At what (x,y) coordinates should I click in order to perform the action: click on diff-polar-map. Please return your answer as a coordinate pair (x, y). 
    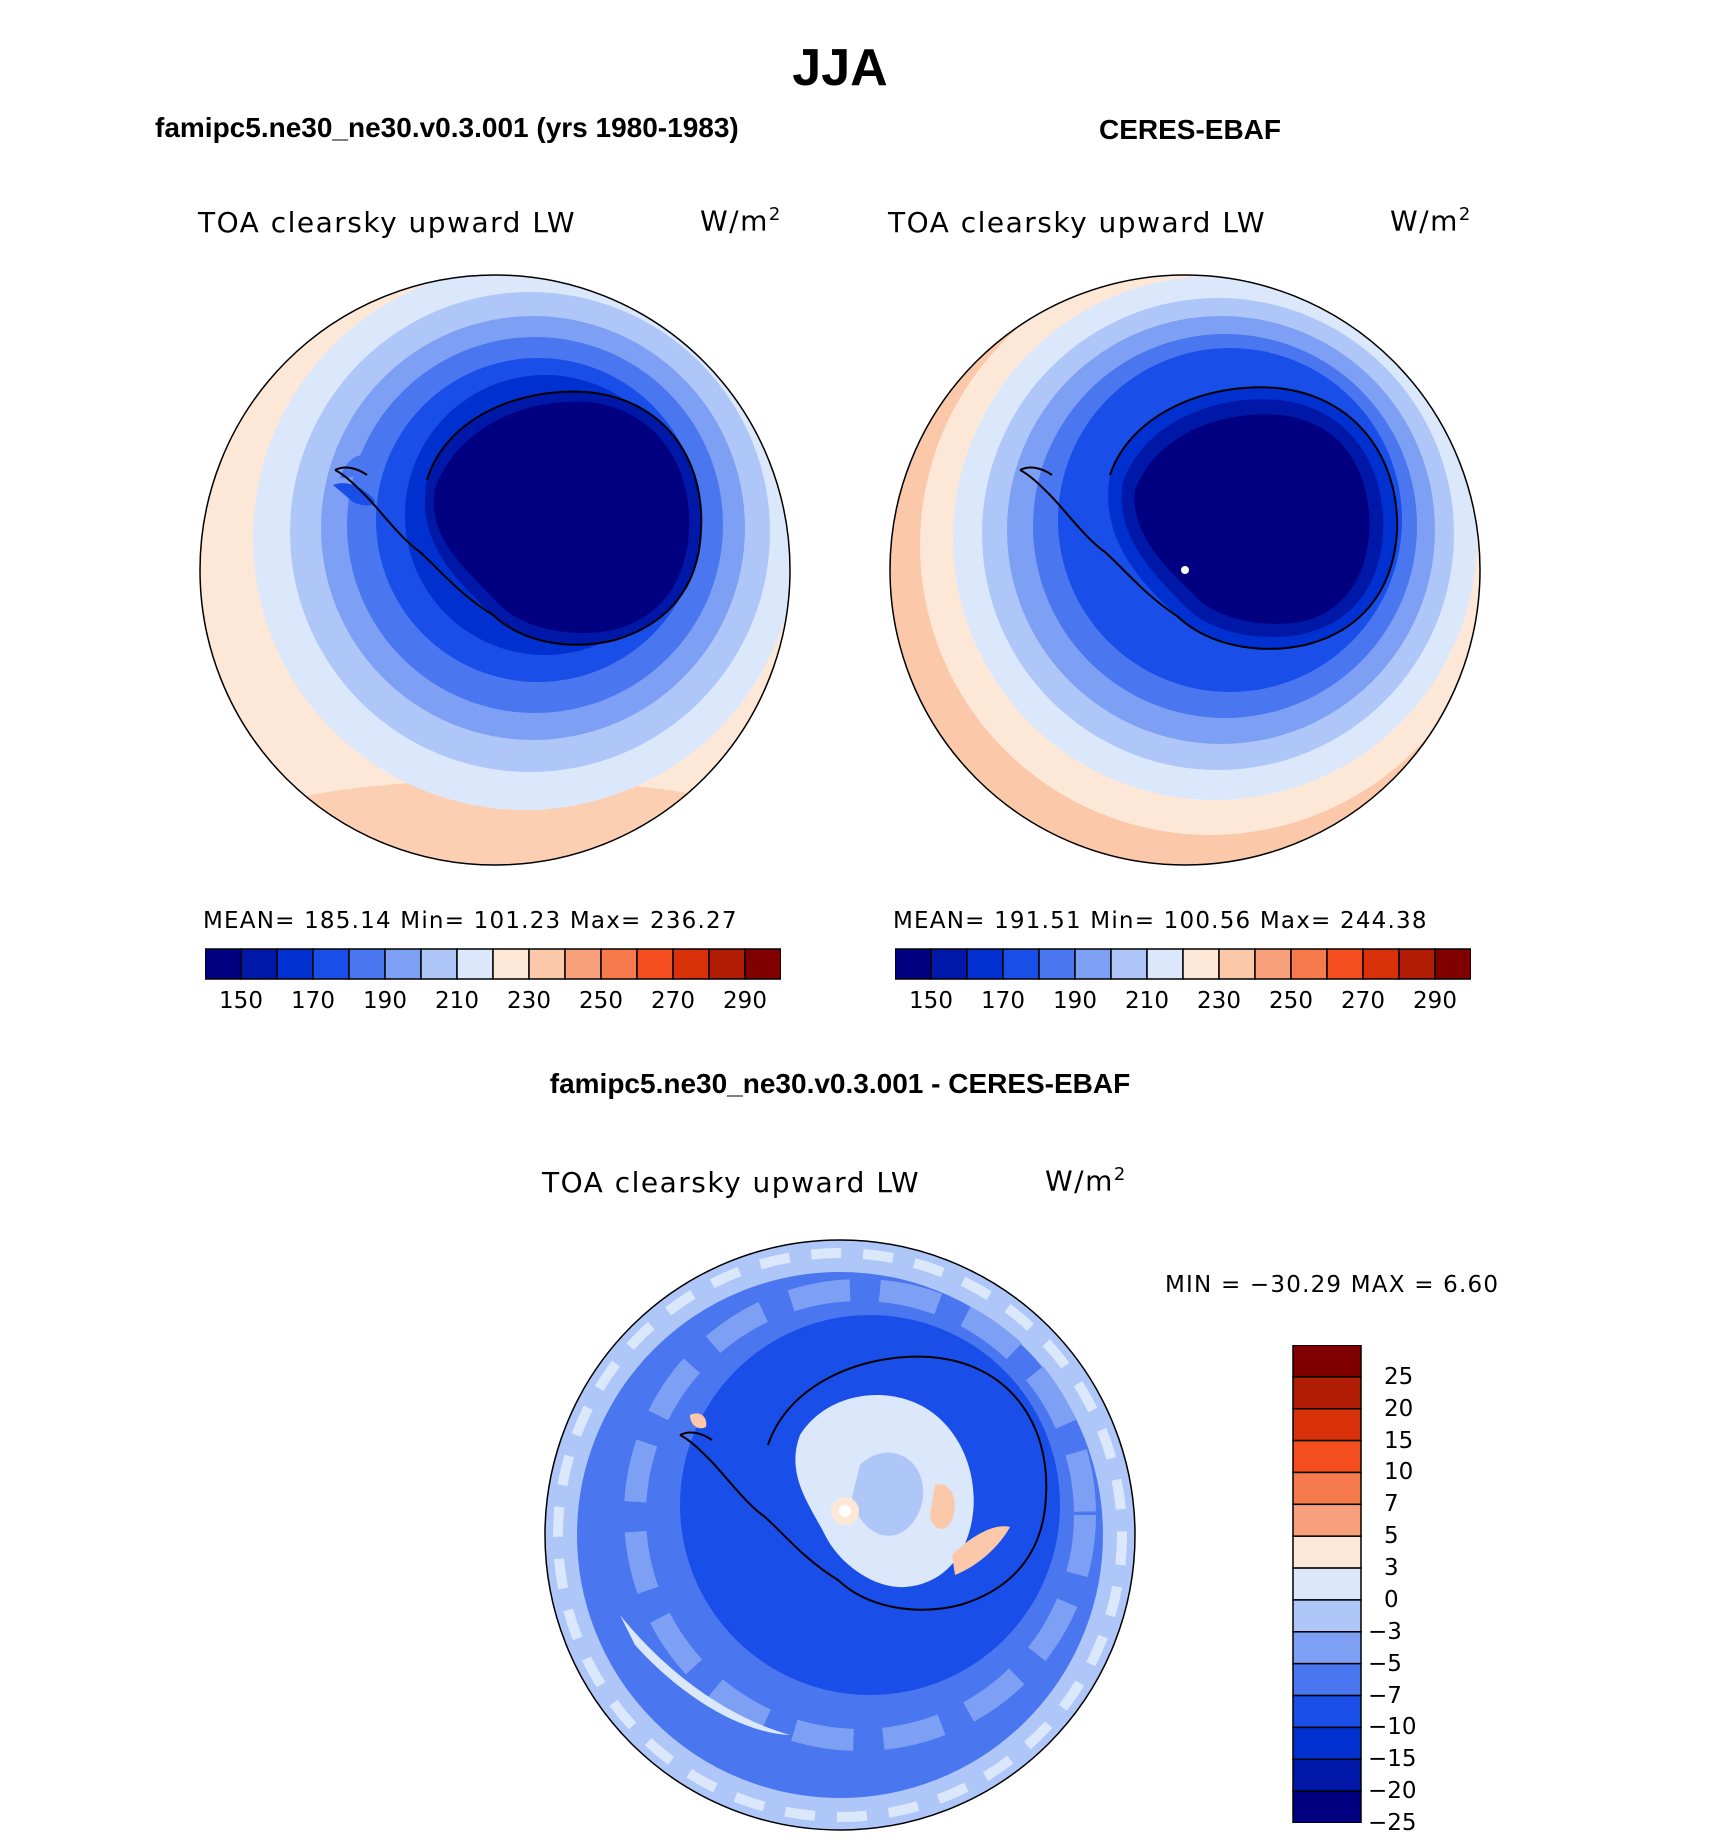
    Looking at the image, I should click on (840, 1535).